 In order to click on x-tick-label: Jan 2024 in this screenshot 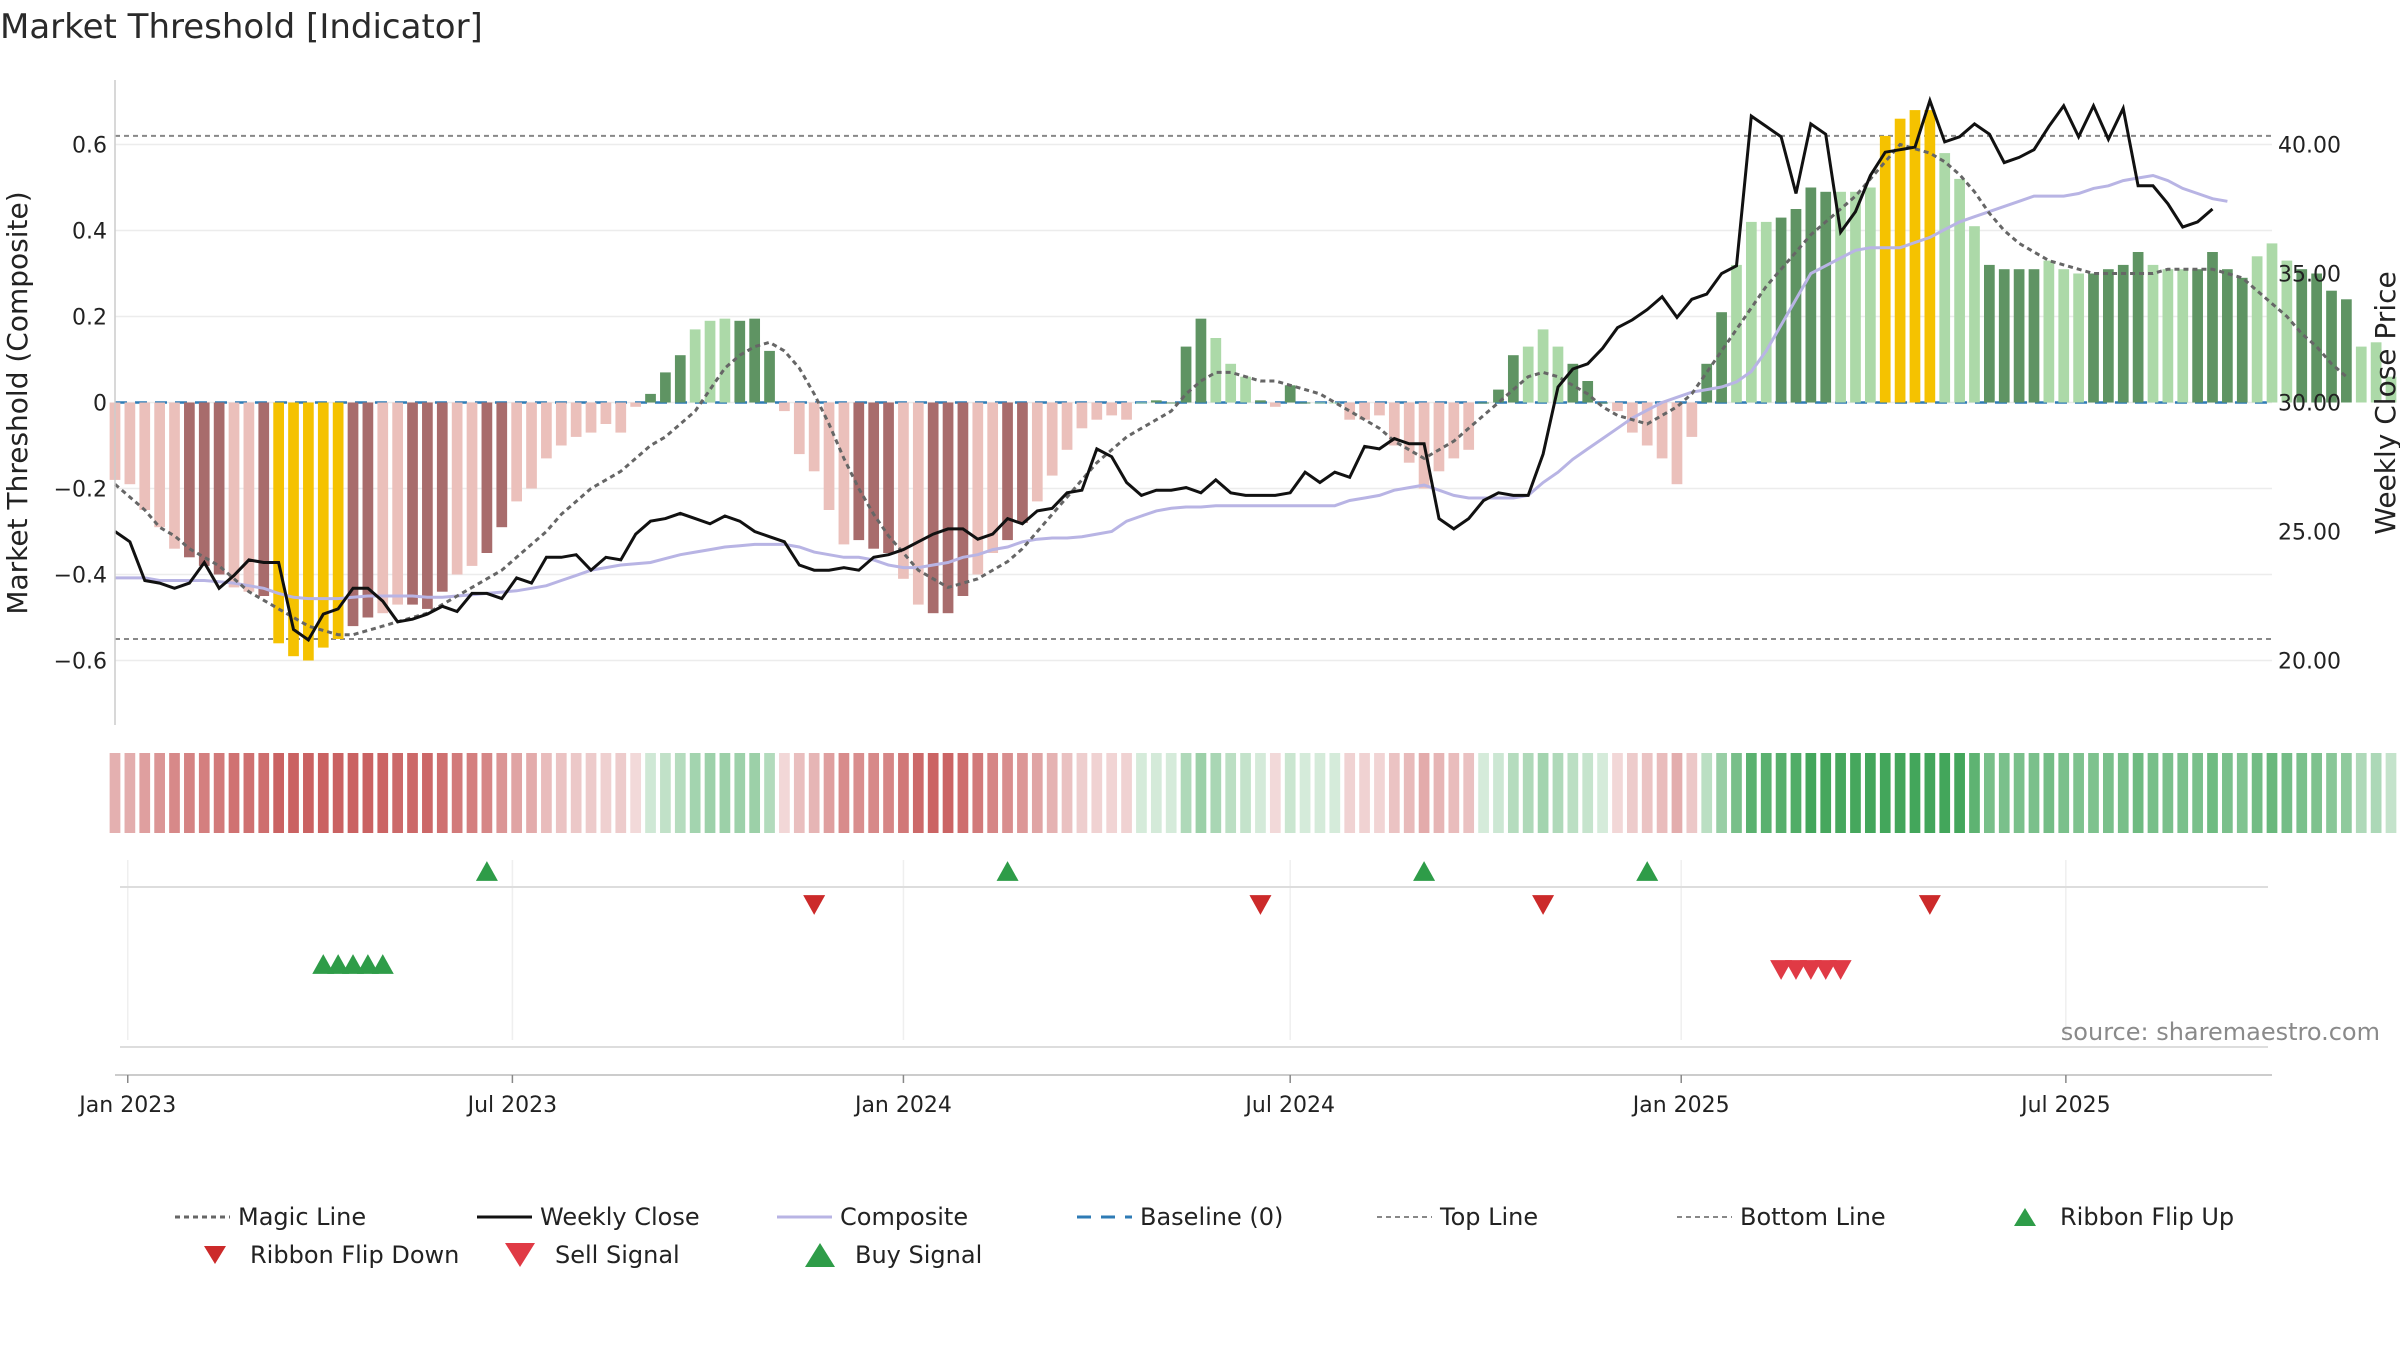, I will do `click(902, 1105)`.